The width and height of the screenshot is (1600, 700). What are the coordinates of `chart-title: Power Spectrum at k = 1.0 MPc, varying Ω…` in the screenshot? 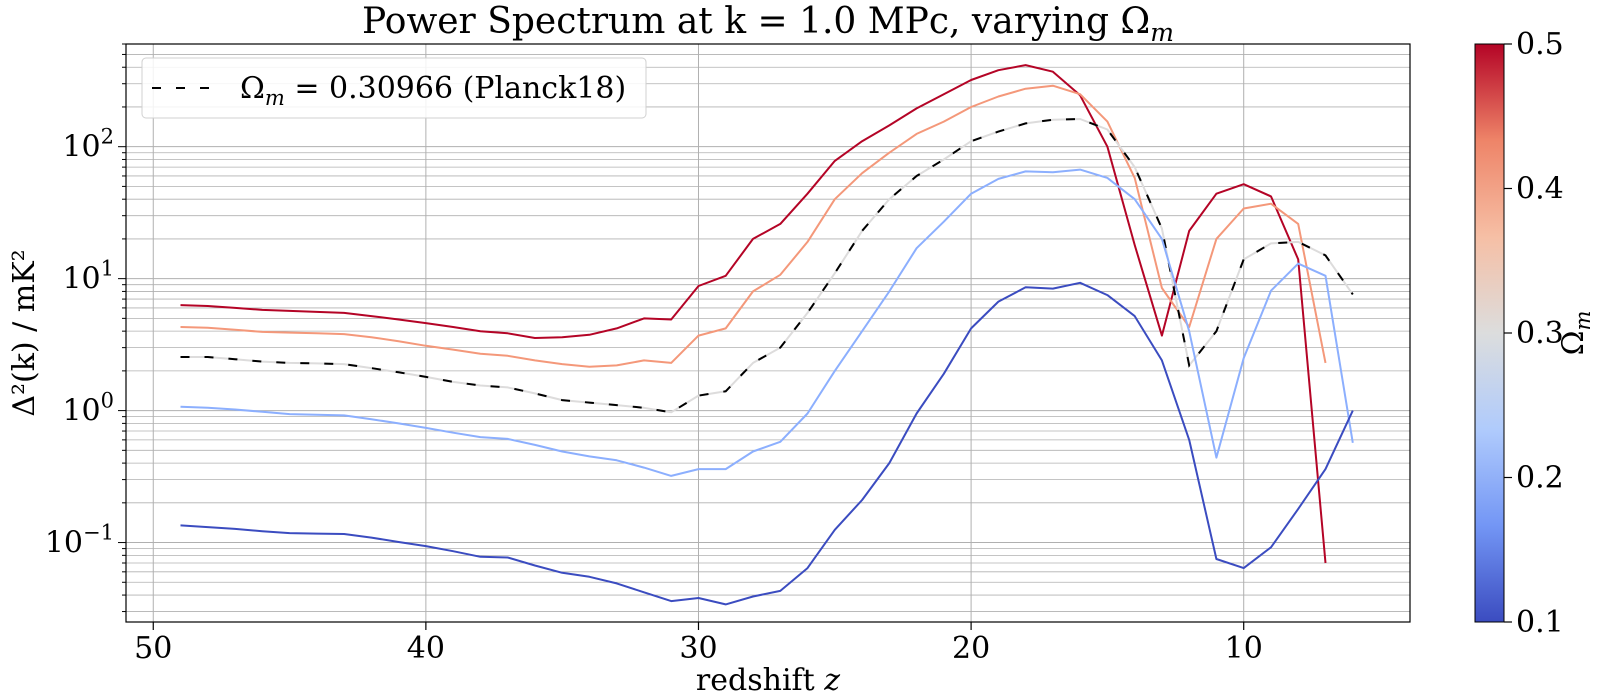 It's located at (768, 24).